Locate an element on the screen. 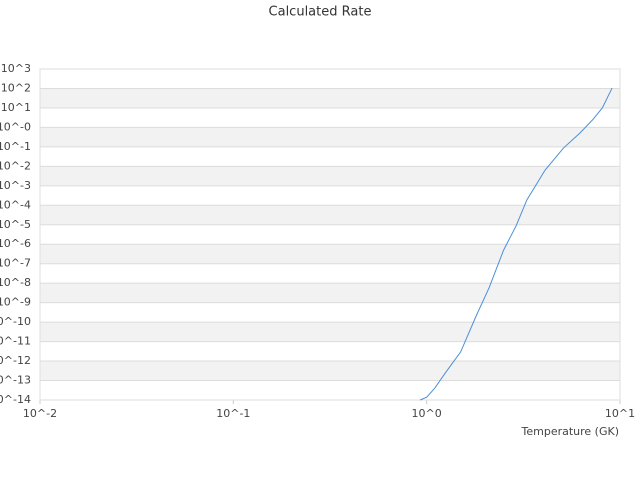 The image size is (640, 480). y-tick-label: 10^2 is located at coordinates (16, 87).